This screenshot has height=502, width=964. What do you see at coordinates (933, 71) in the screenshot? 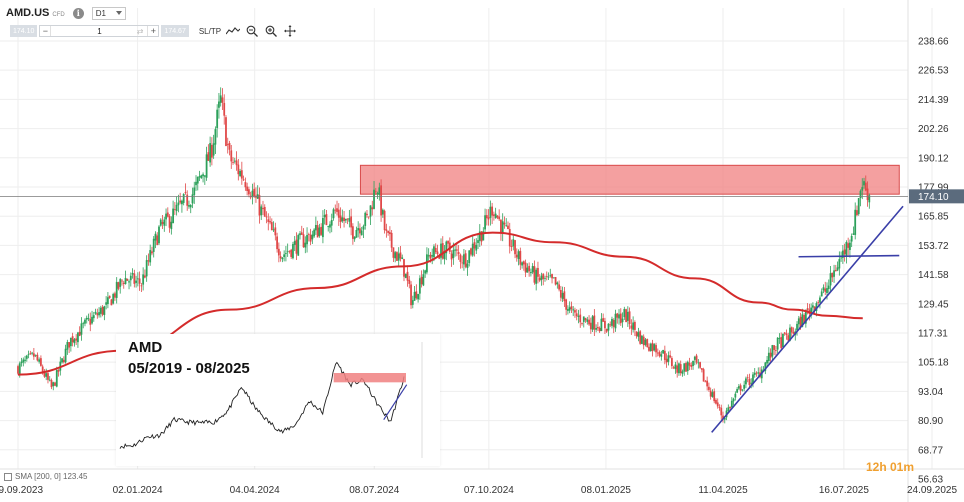
I see `price-tick-label: 226.53` at bounding box center [933, 71].